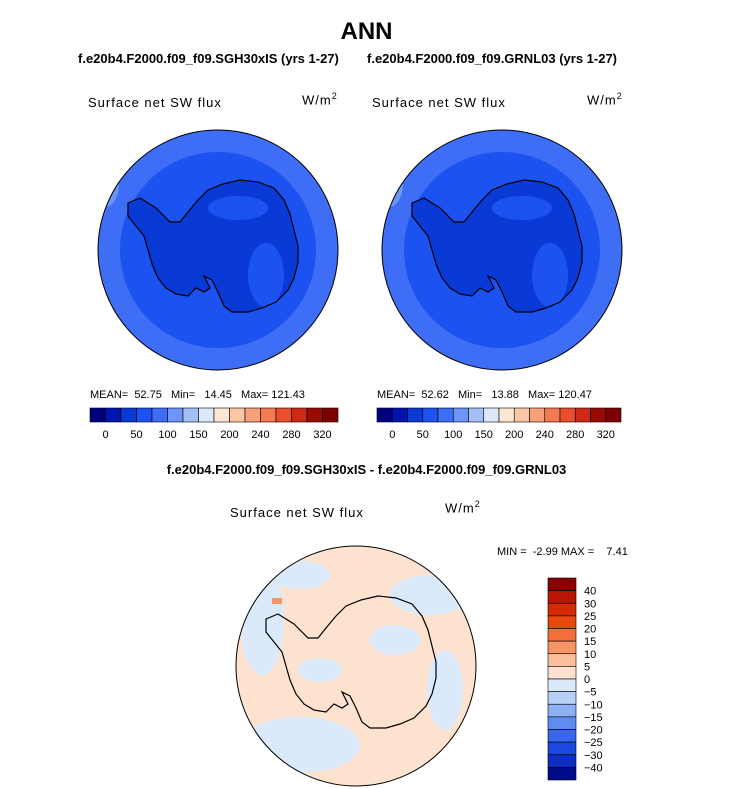  Describe the element at coordinates (320, 99) in the screenshot. I see `panel1-units: W/m2` at that location.